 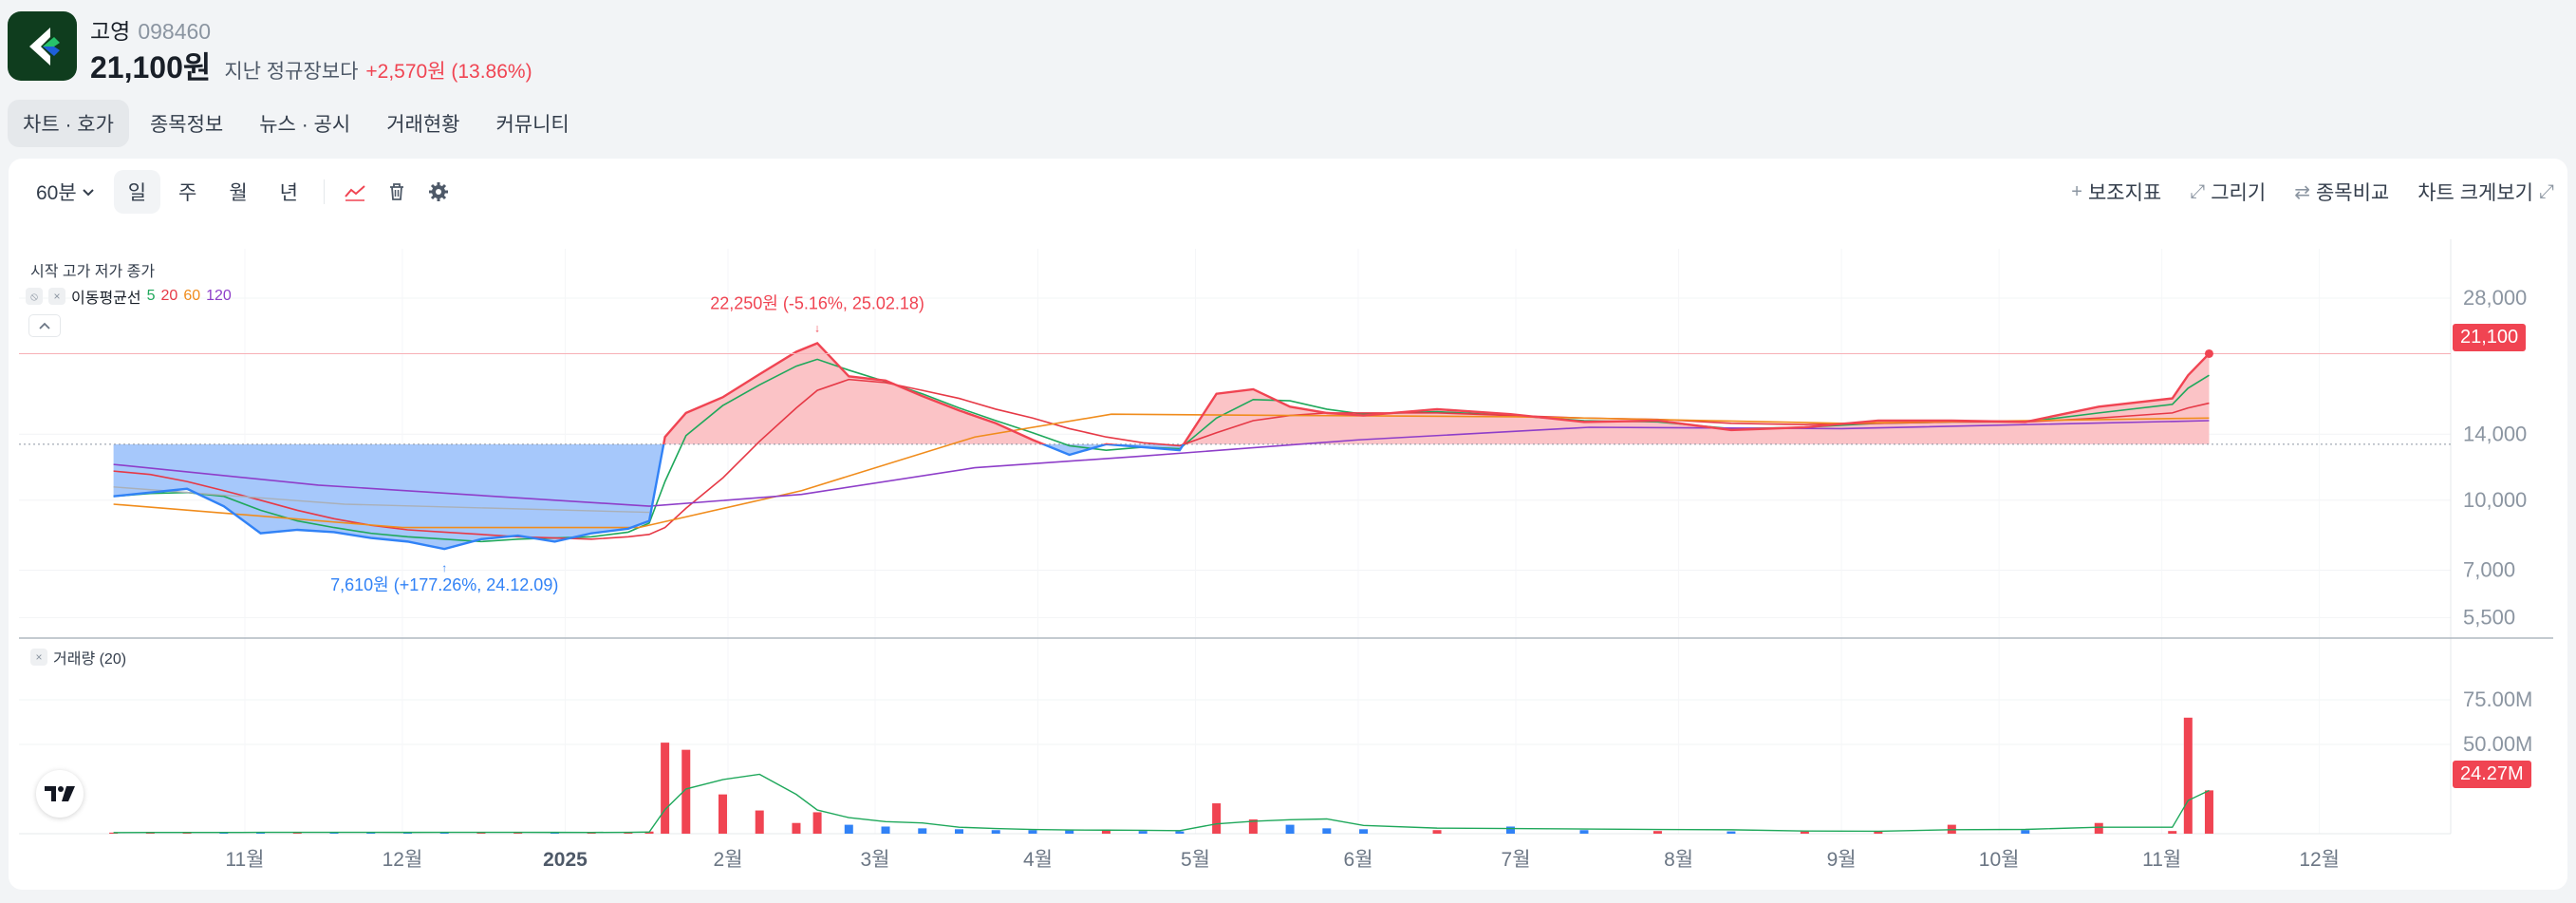 I want to click on chevron-up-icon, so click(x=44, y=325).